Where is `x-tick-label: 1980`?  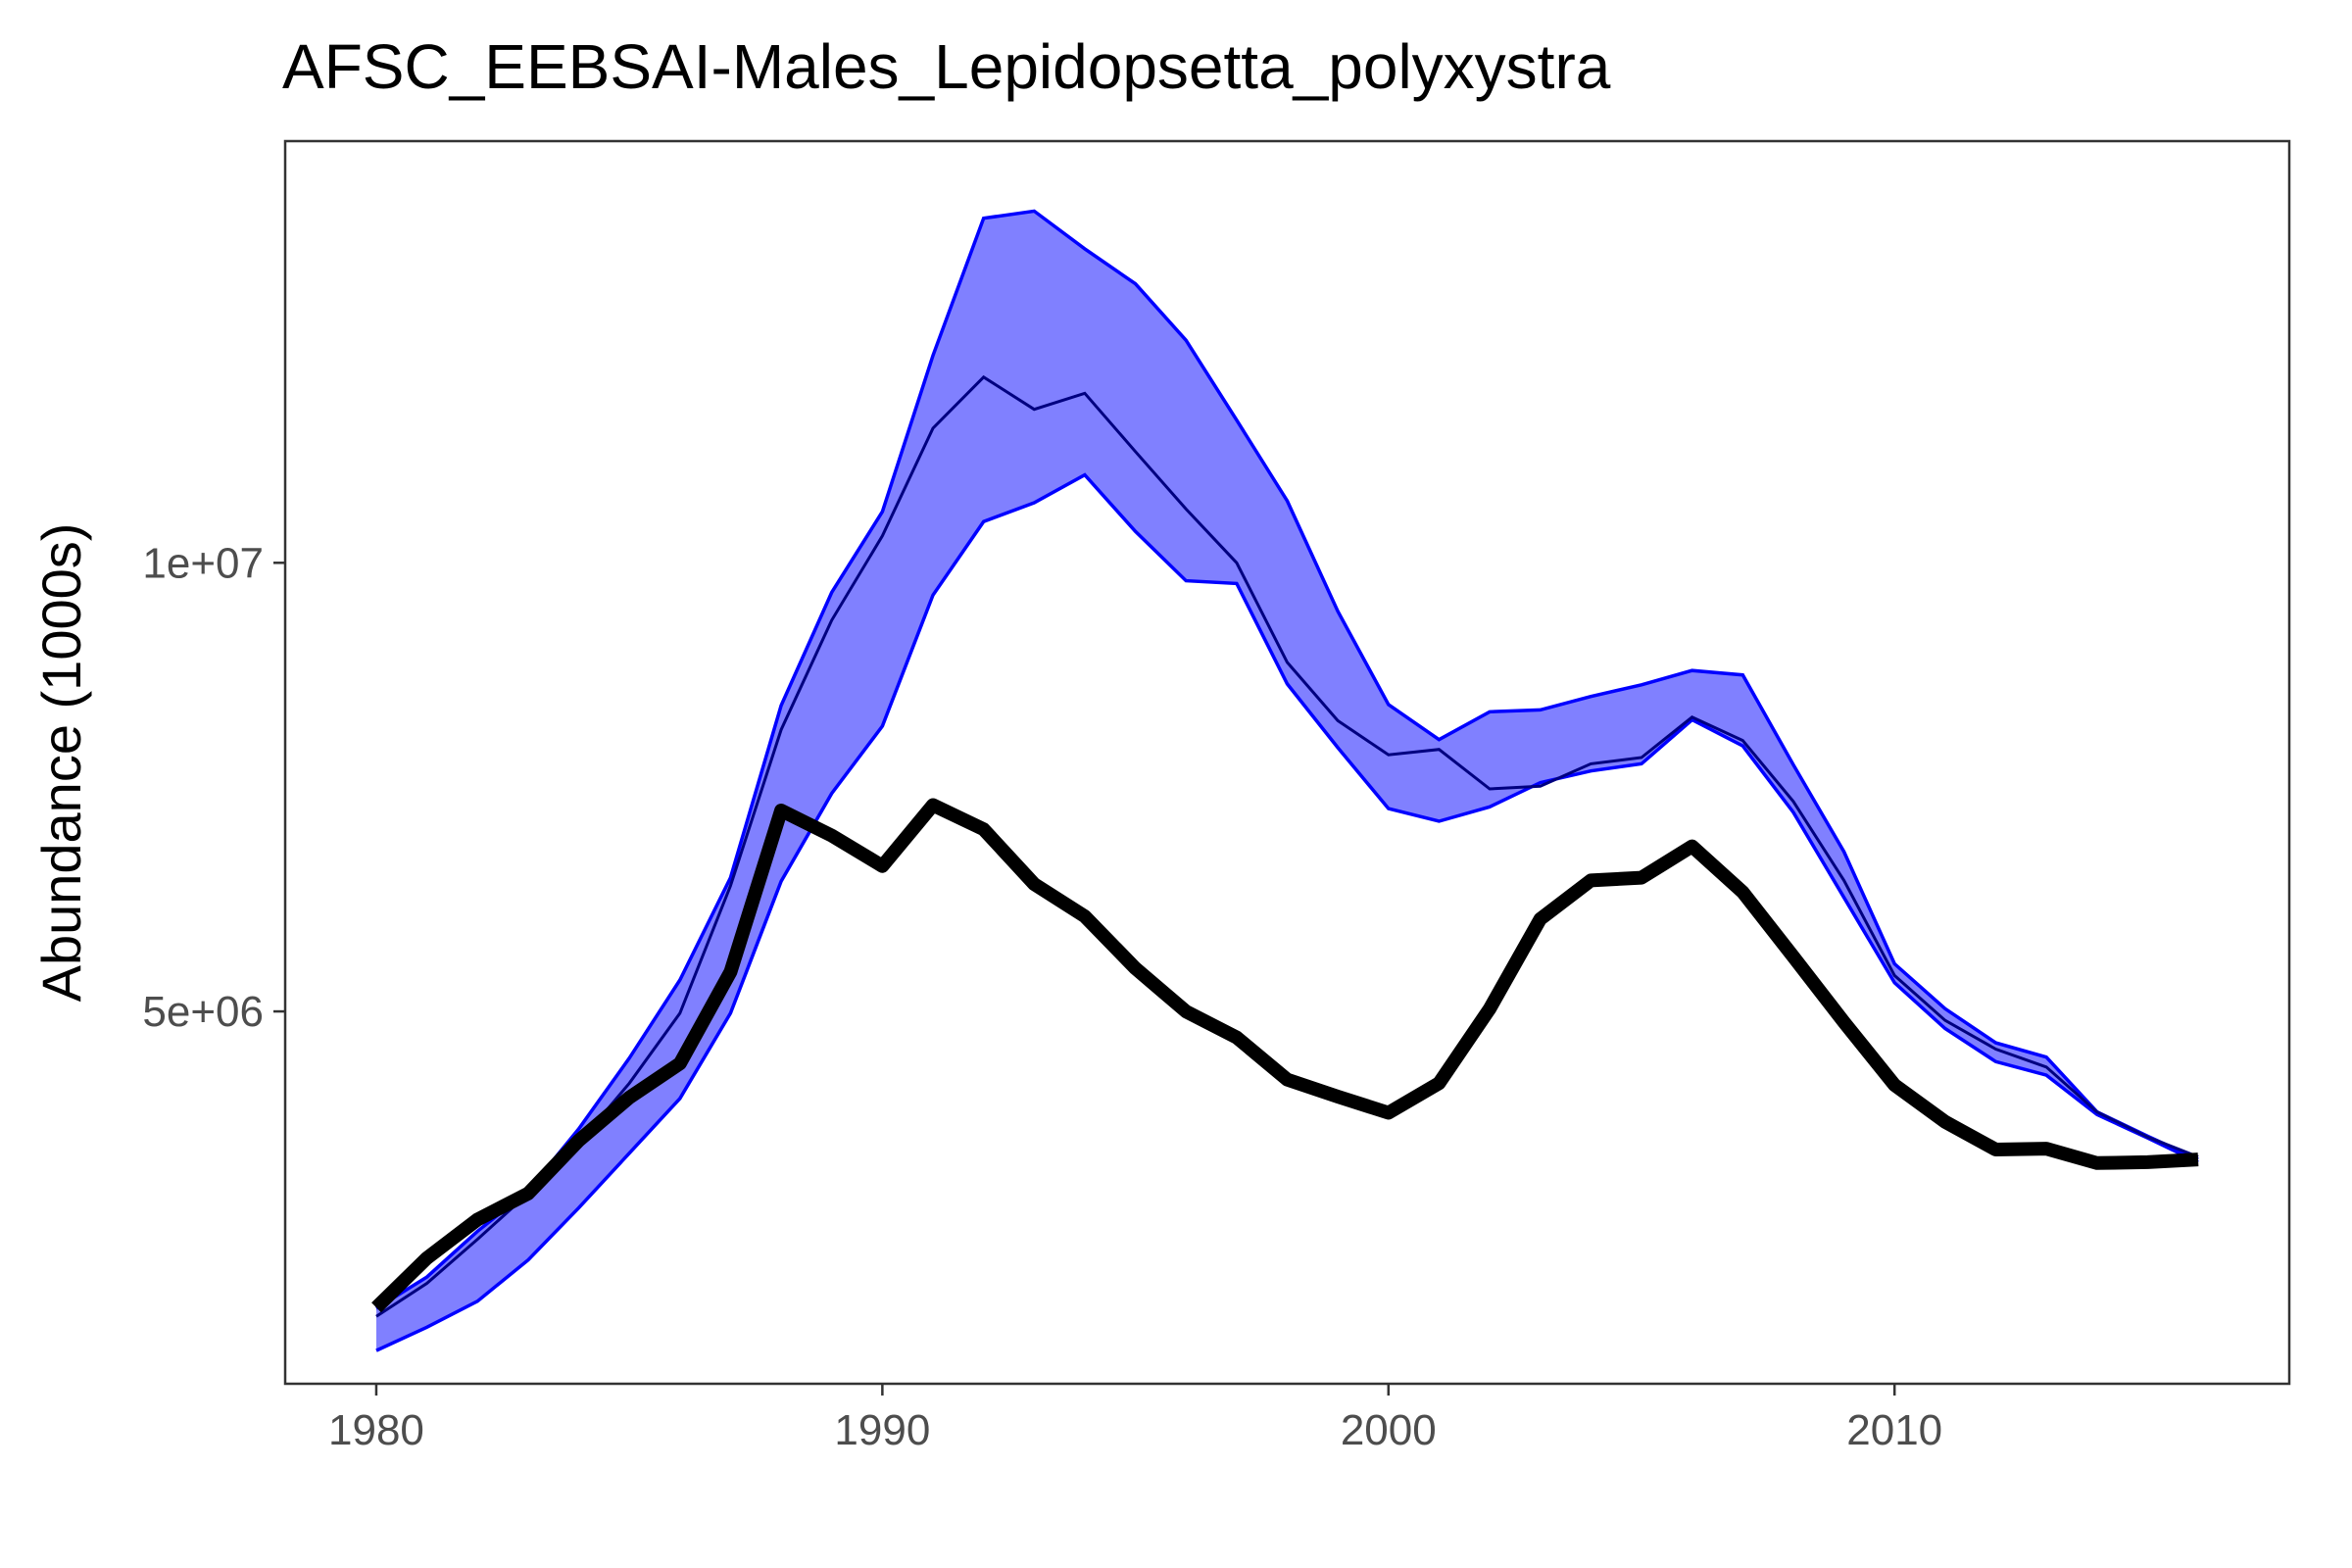 x-tick-label: 1980 is located at coordinates (376, 1430).